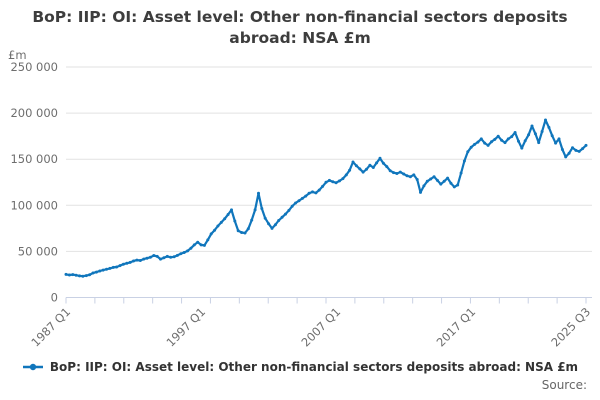  I want to click on y-axis-unit-label: £m, so click(17, 55).